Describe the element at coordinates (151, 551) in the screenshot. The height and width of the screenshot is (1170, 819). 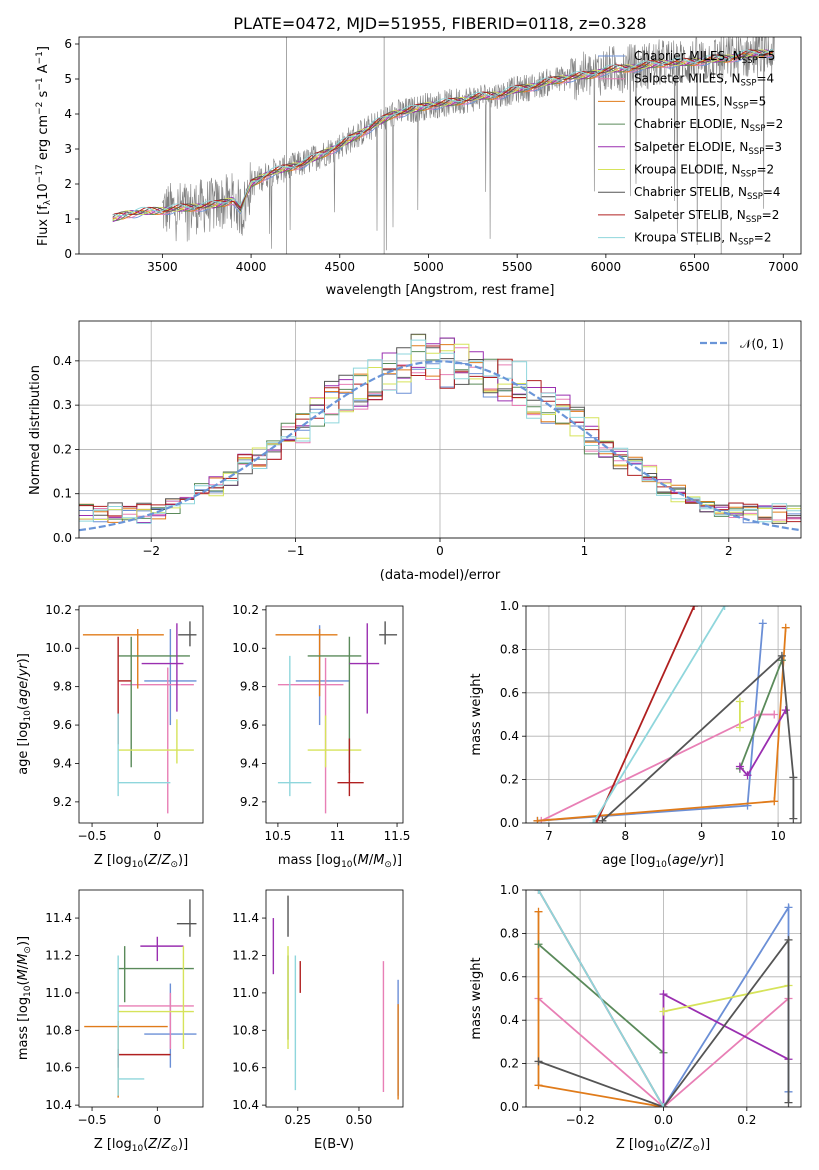
I see `x-tick-label: −2` at that location.